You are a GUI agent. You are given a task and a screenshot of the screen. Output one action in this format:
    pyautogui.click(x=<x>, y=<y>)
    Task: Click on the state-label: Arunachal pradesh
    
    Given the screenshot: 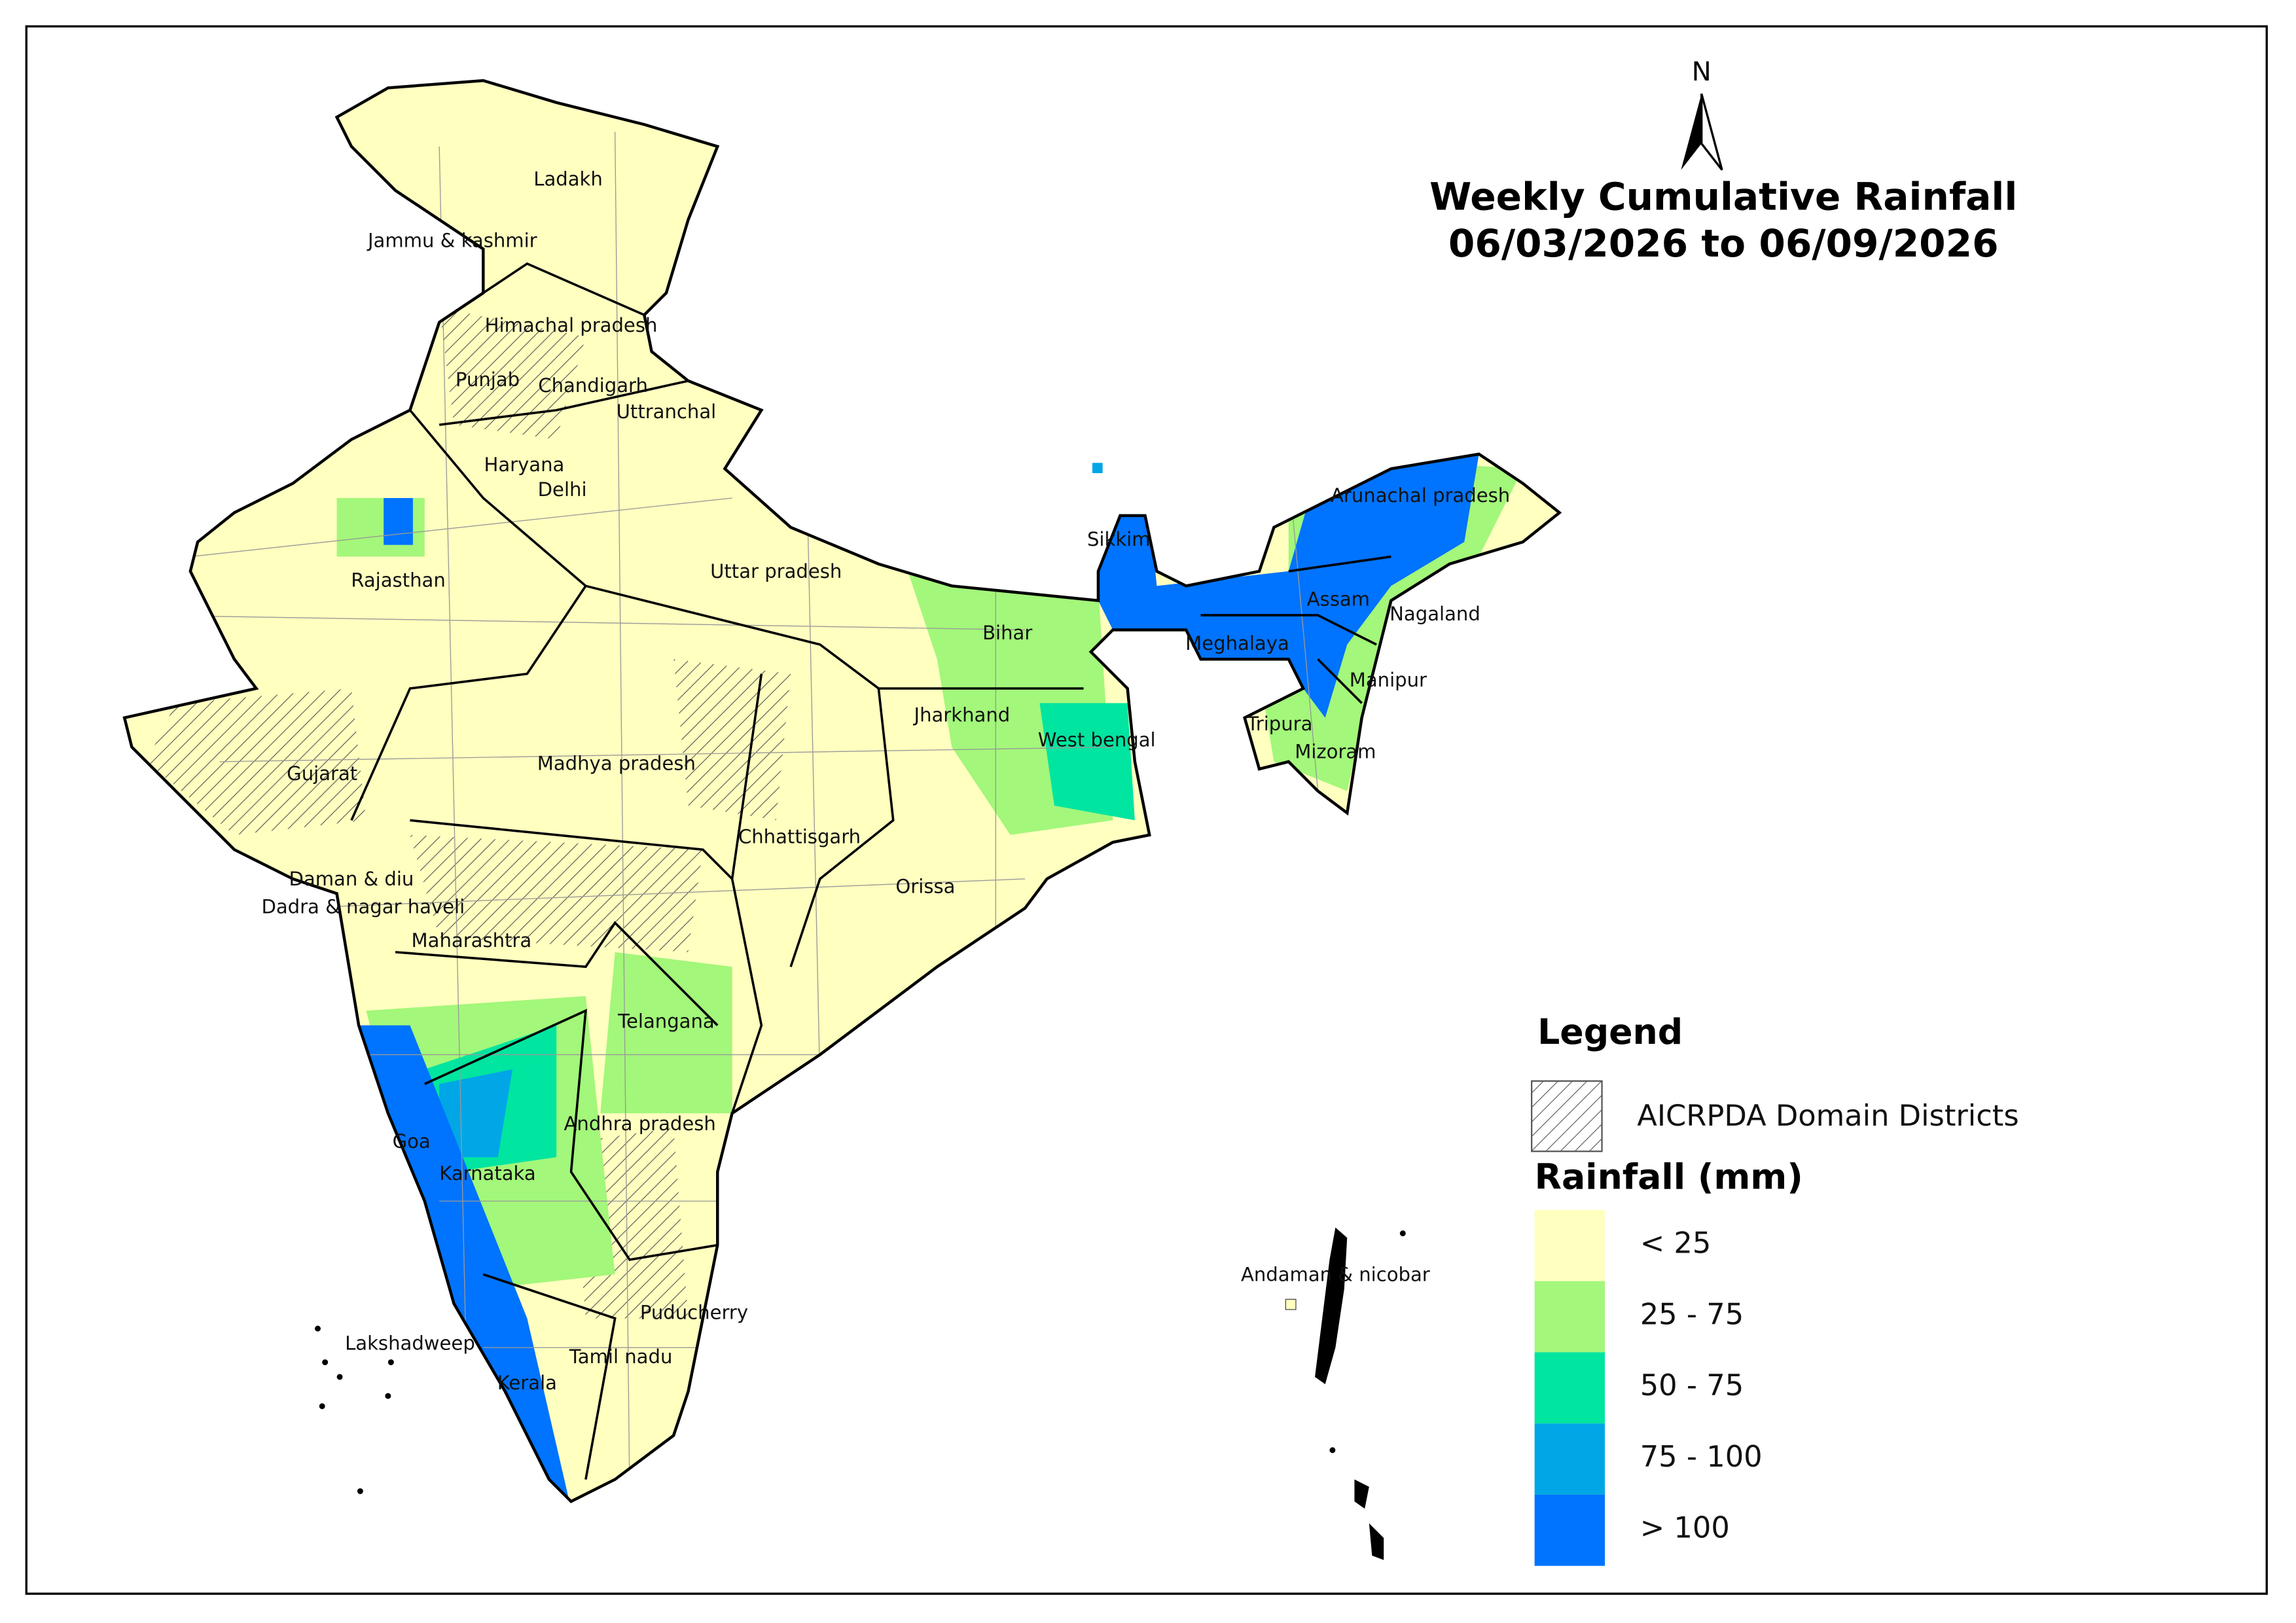 What is the action you would take?
    pyautogui.click(x=1420, y=495)
    